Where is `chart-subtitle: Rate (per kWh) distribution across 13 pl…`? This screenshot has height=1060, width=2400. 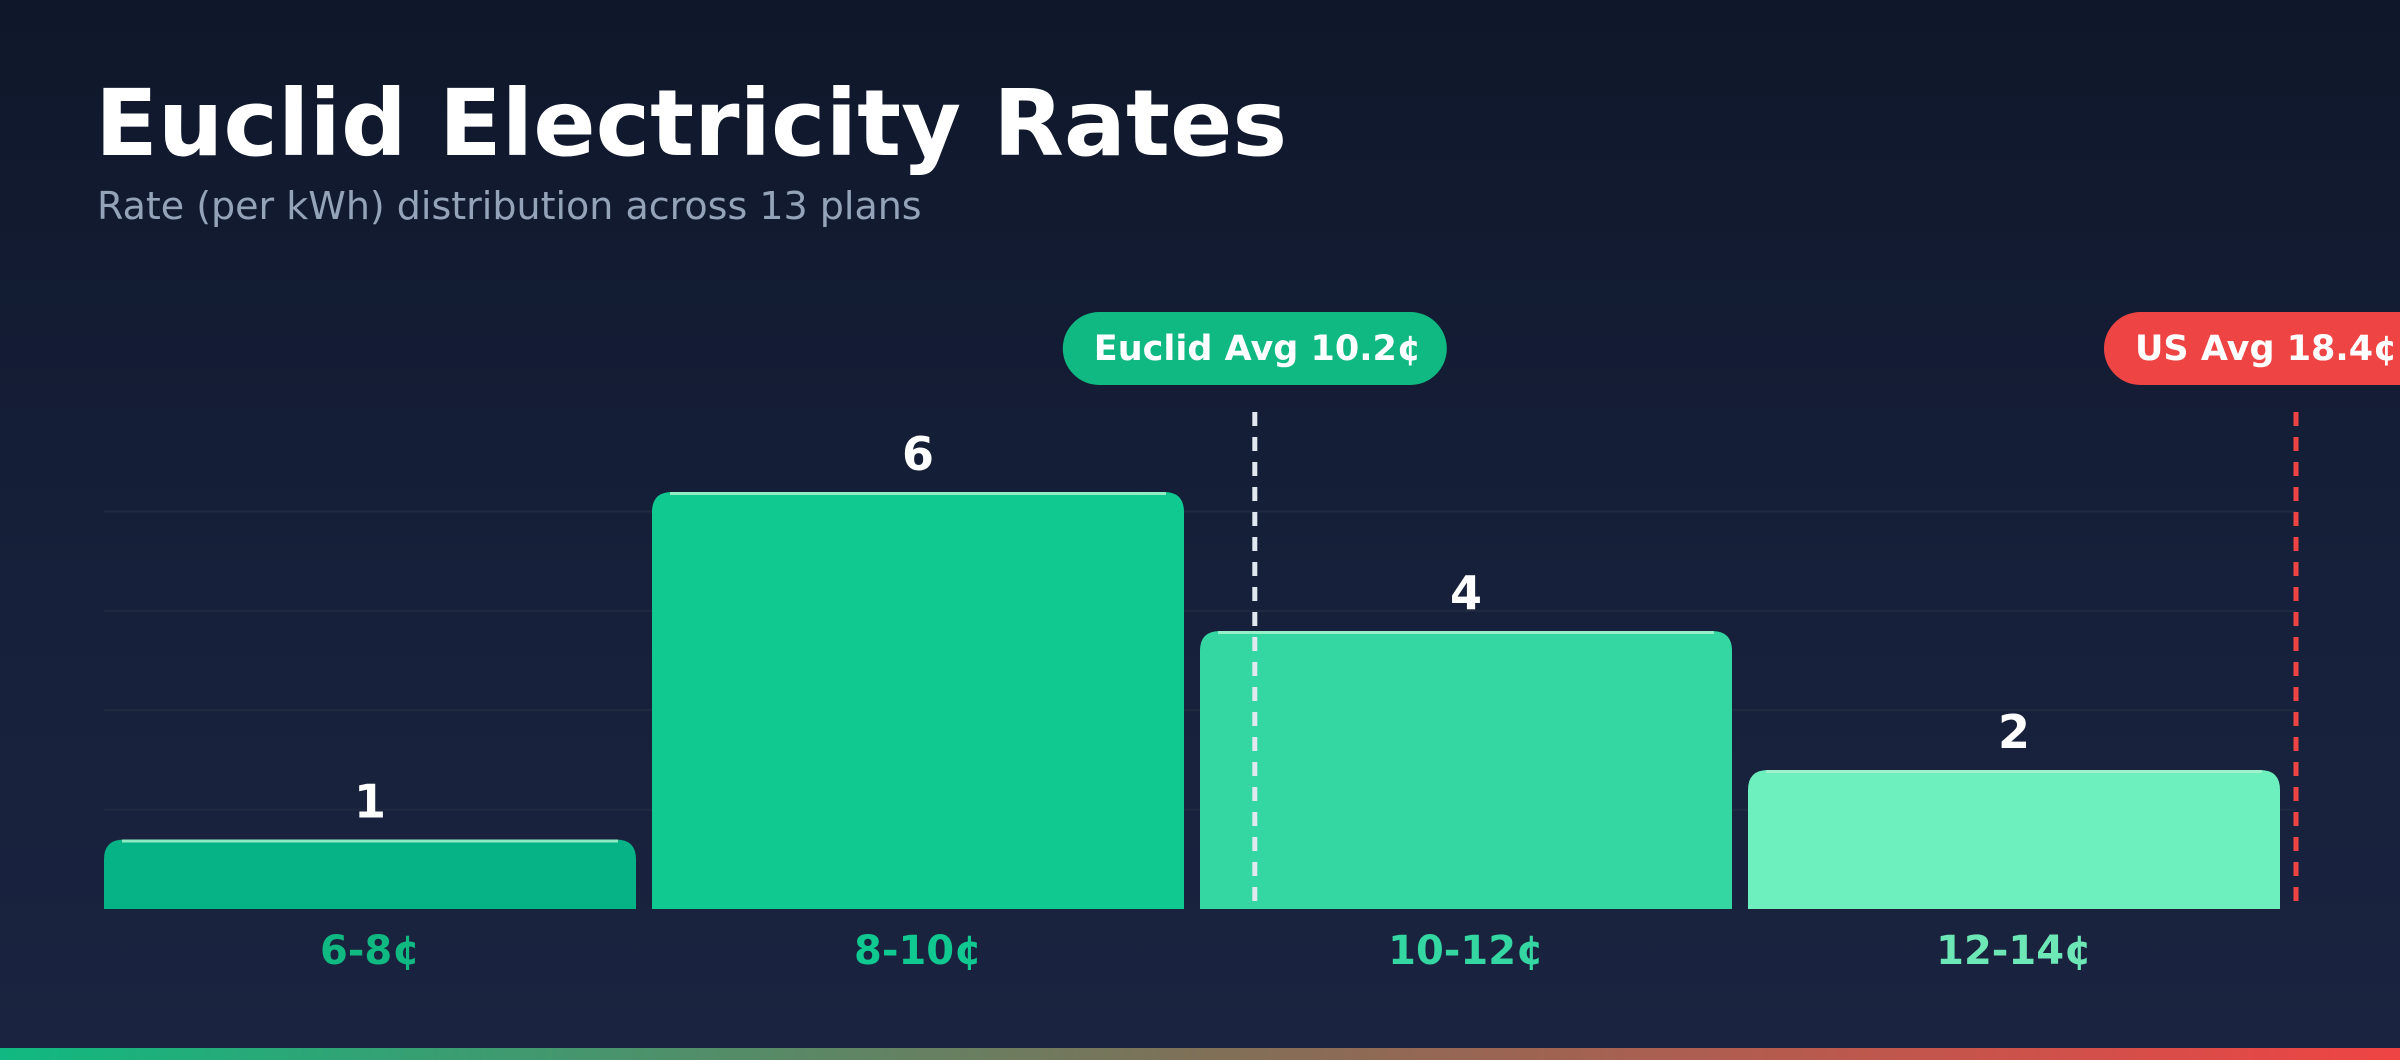
chart-subtitle: Rate (per kWh) distribution across 13 pl… is located at coordinates (509, 206).